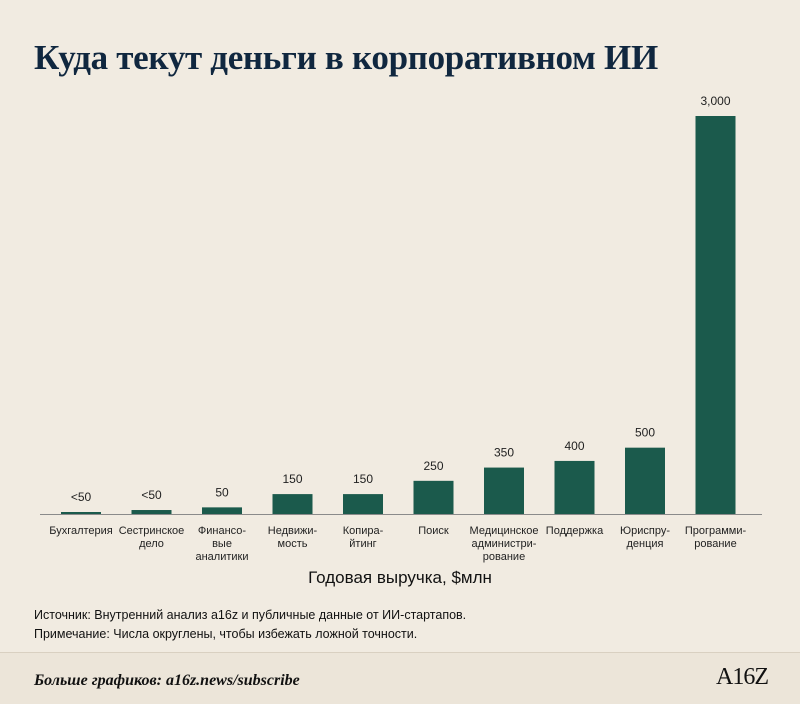 Image resolution: width=800 pixels, height=704 pixels. Describe the element at coordinates (81, 497) in the screenshot. I see `bar-value-label-0: <50` at that location.